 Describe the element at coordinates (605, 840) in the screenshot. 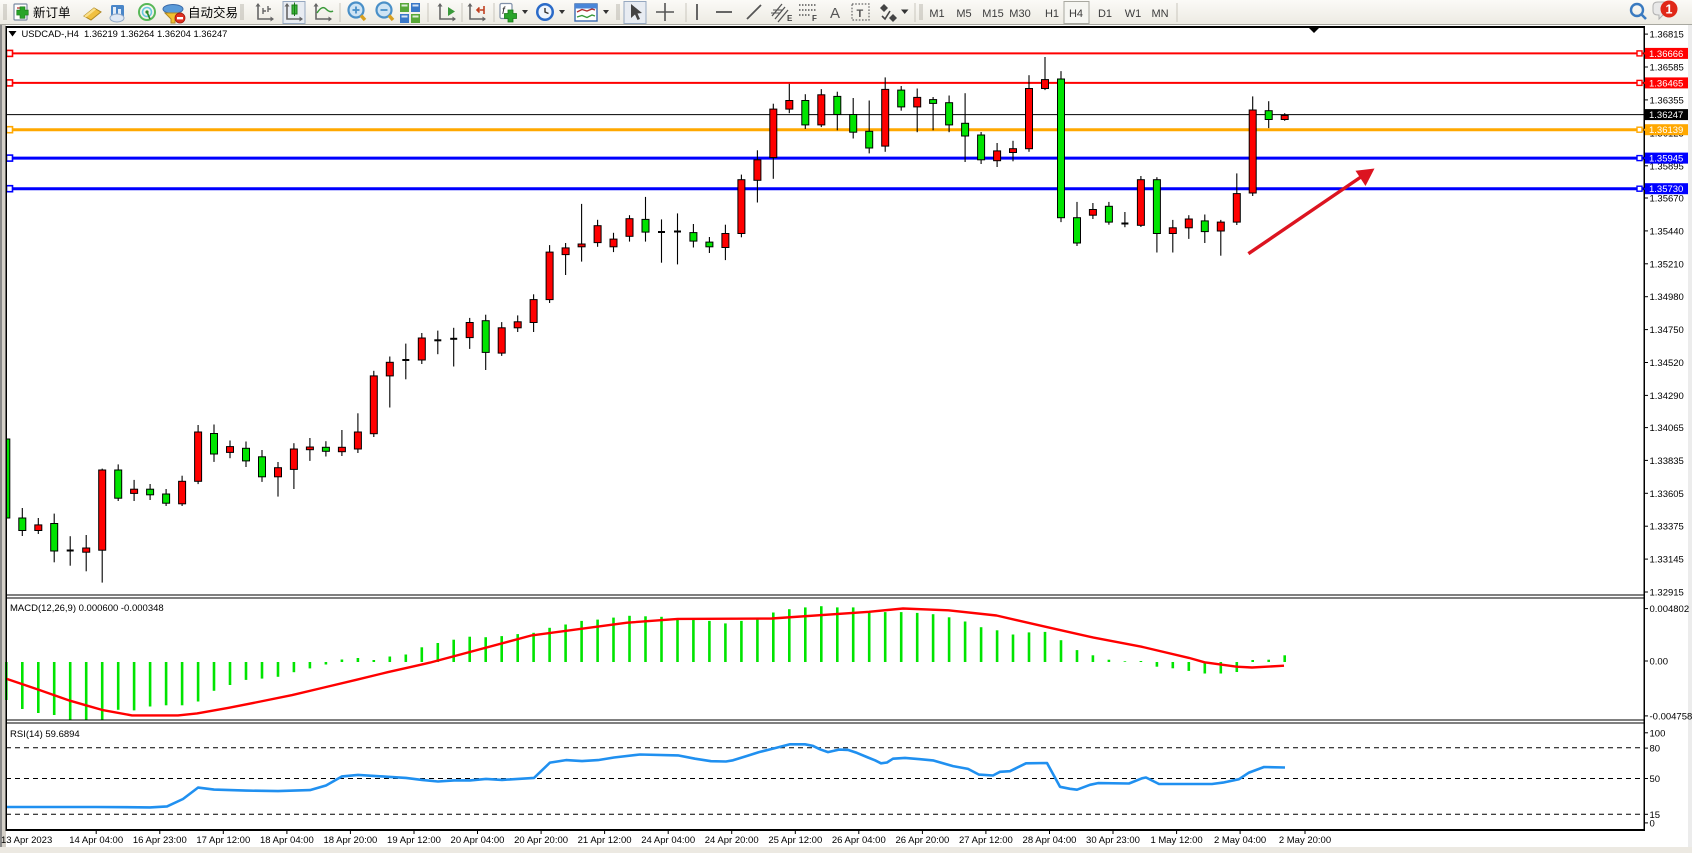

I see `svg-text: 21 Apr 12:00` at that location.